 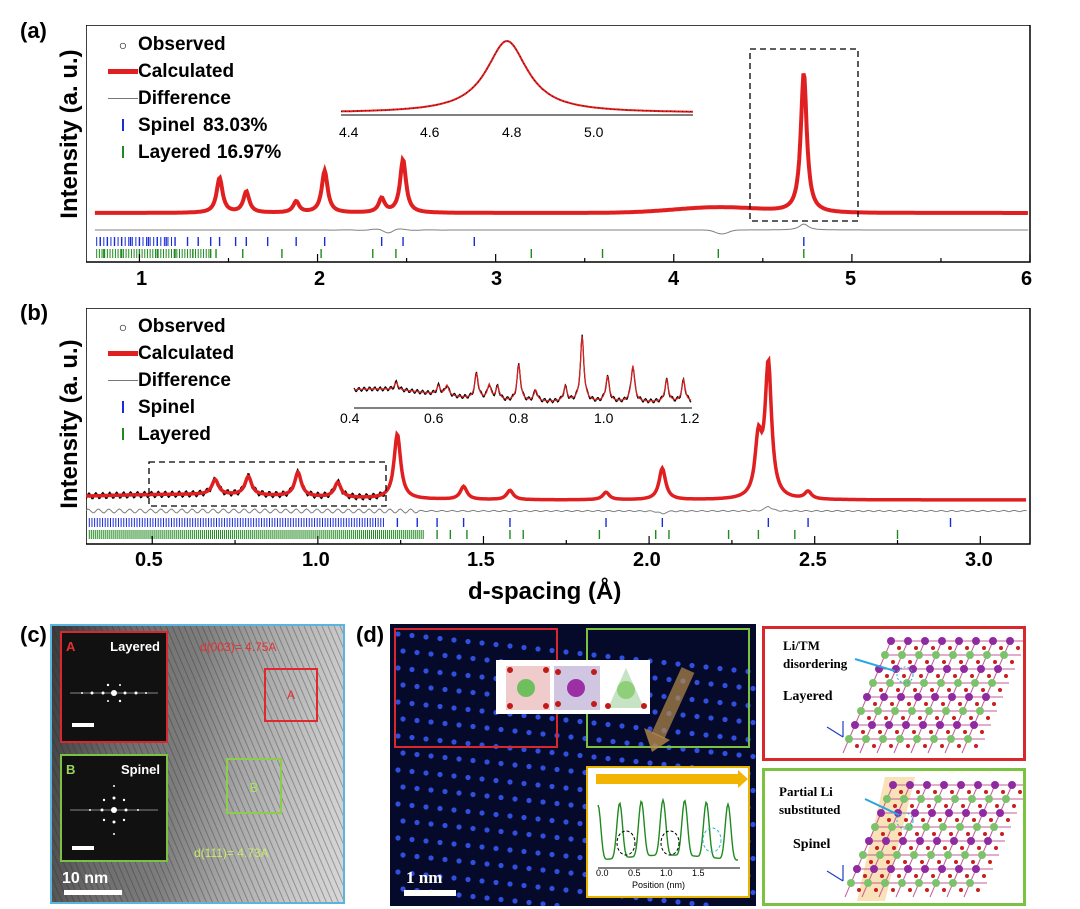 I want to click on annotation-arrow-icon, so click(x=882, y=807).